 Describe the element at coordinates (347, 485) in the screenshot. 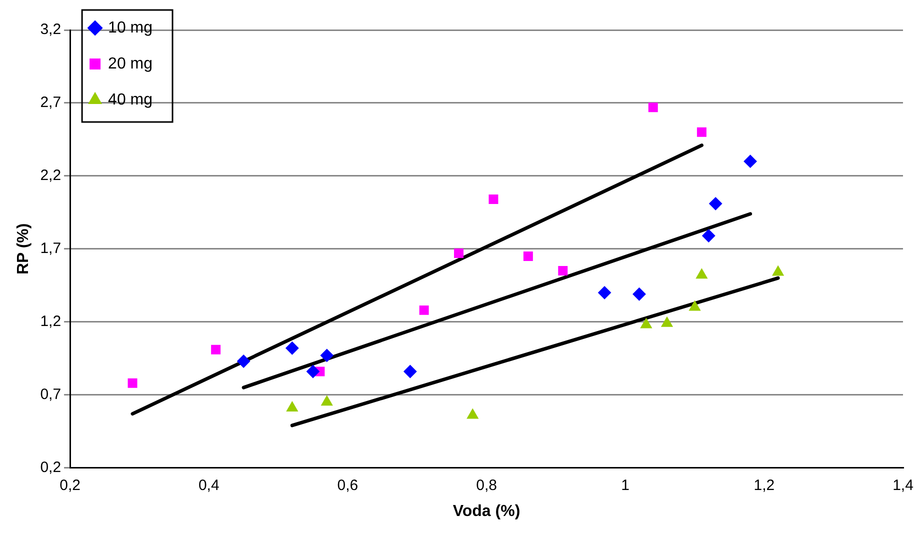

I see `x-tick-label: 0,6` at that location.